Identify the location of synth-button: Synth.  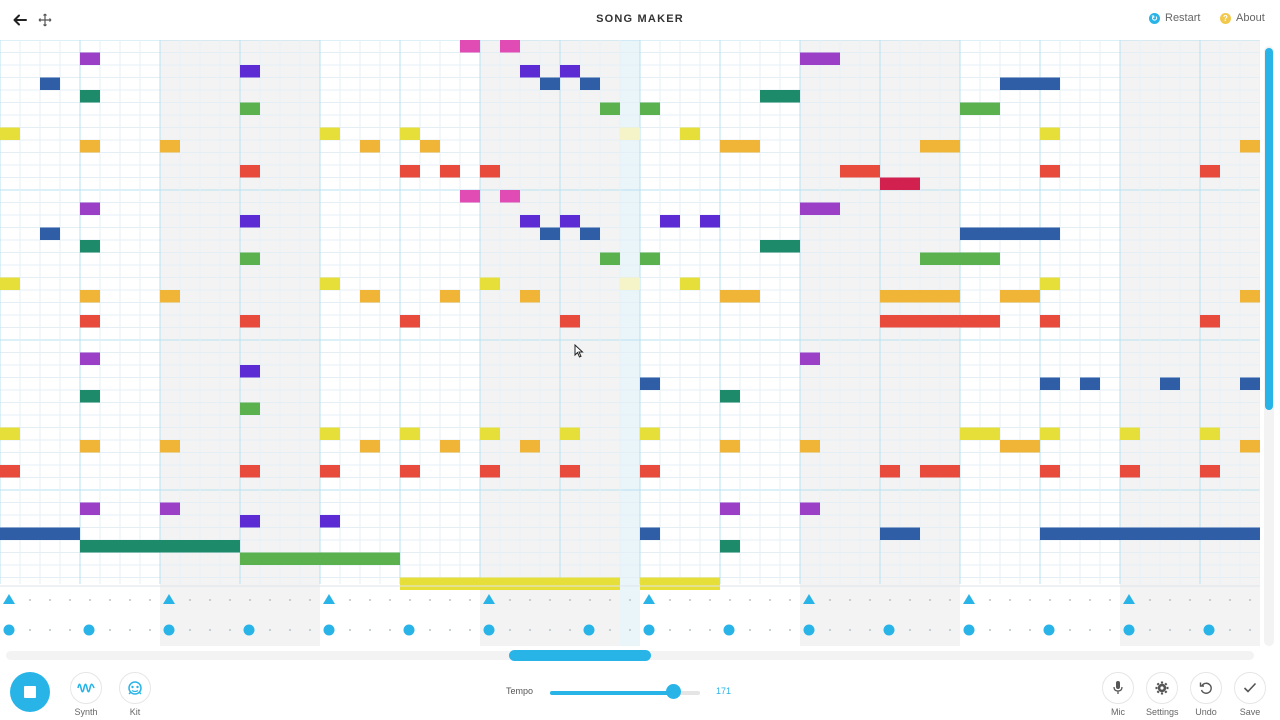
(86, 694).